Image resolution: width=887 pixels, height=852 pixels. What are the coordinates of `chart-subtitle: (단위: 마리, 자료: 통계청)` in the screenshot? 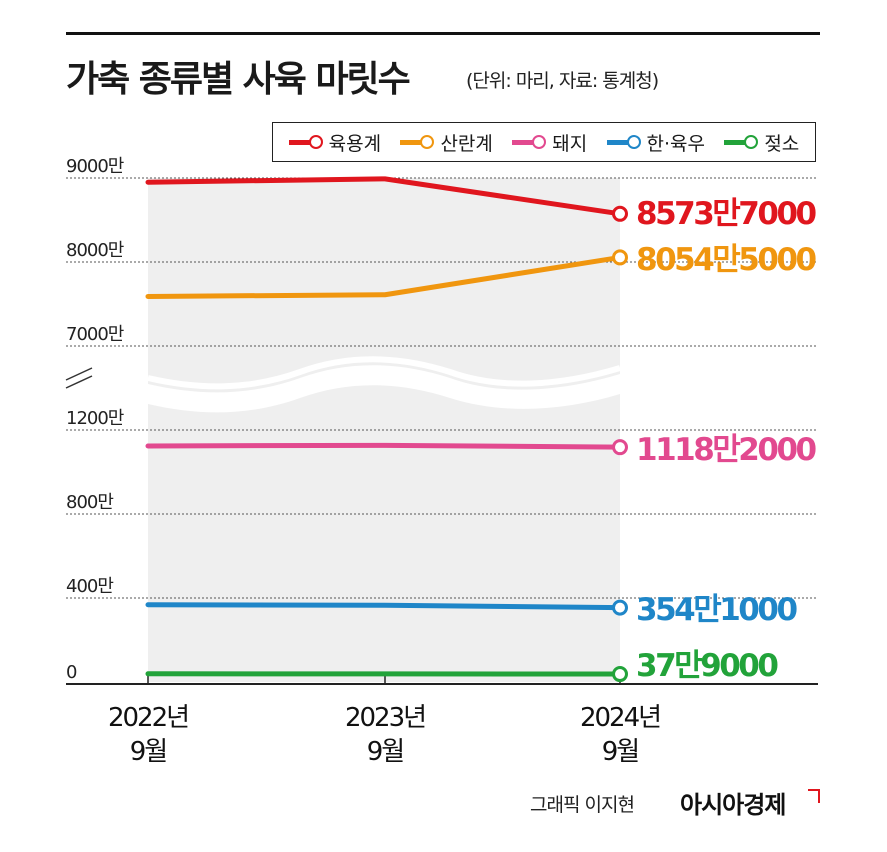 It's located at (562, 81).